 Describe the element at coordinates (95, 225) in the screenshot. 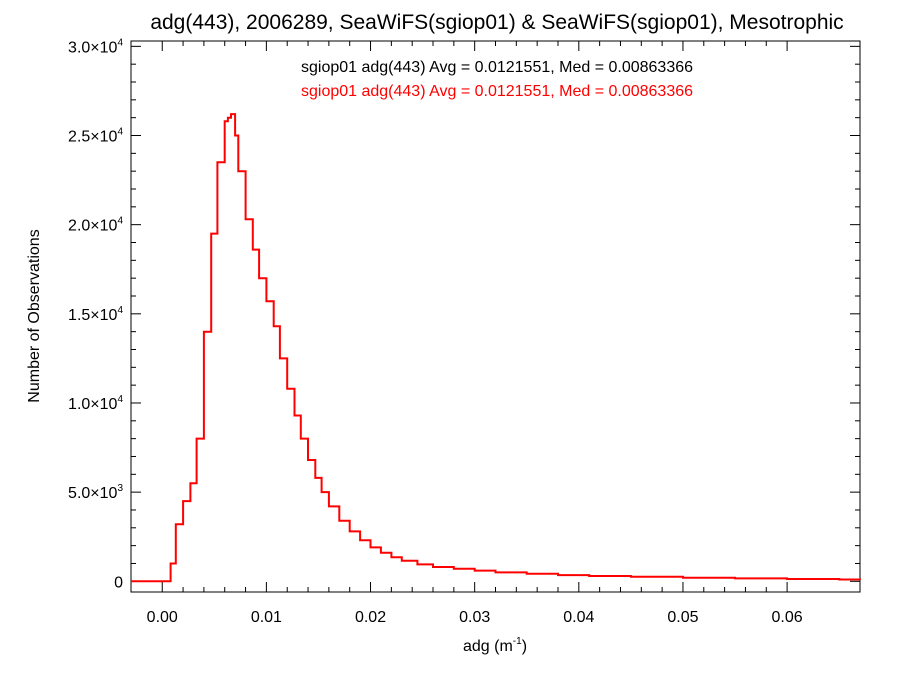

I see `y-tick-label: 2.0×10⁴` at that location.